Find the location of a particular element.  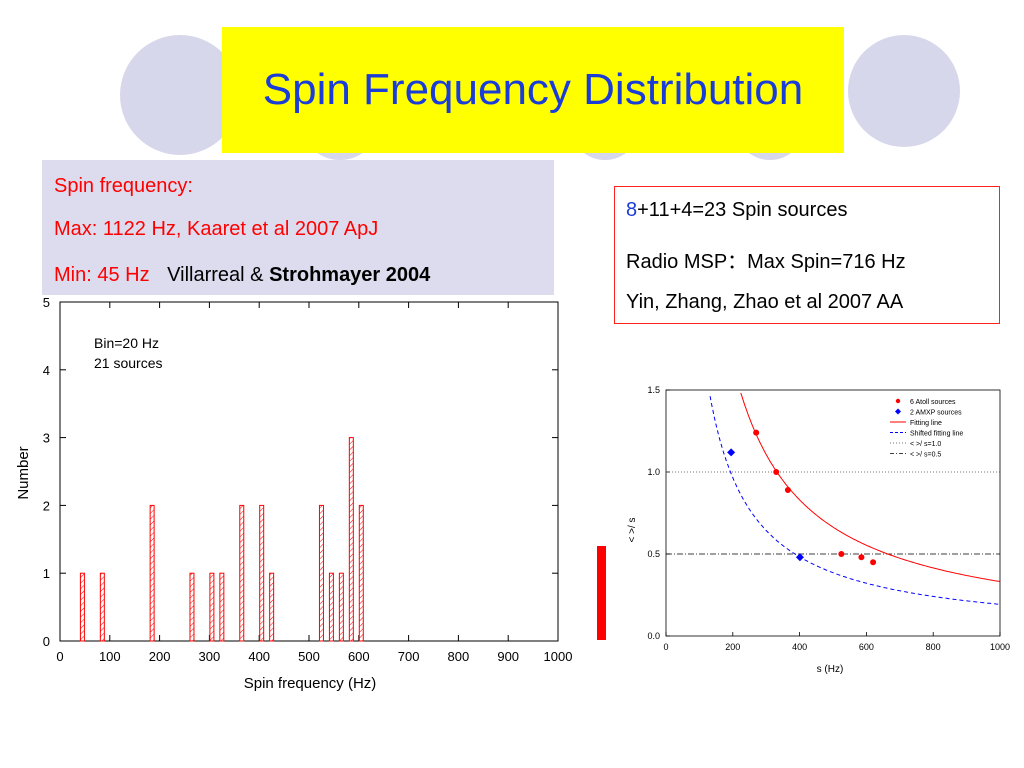

hist-x-tick-label: 400 is located at coordinates (259, 656).